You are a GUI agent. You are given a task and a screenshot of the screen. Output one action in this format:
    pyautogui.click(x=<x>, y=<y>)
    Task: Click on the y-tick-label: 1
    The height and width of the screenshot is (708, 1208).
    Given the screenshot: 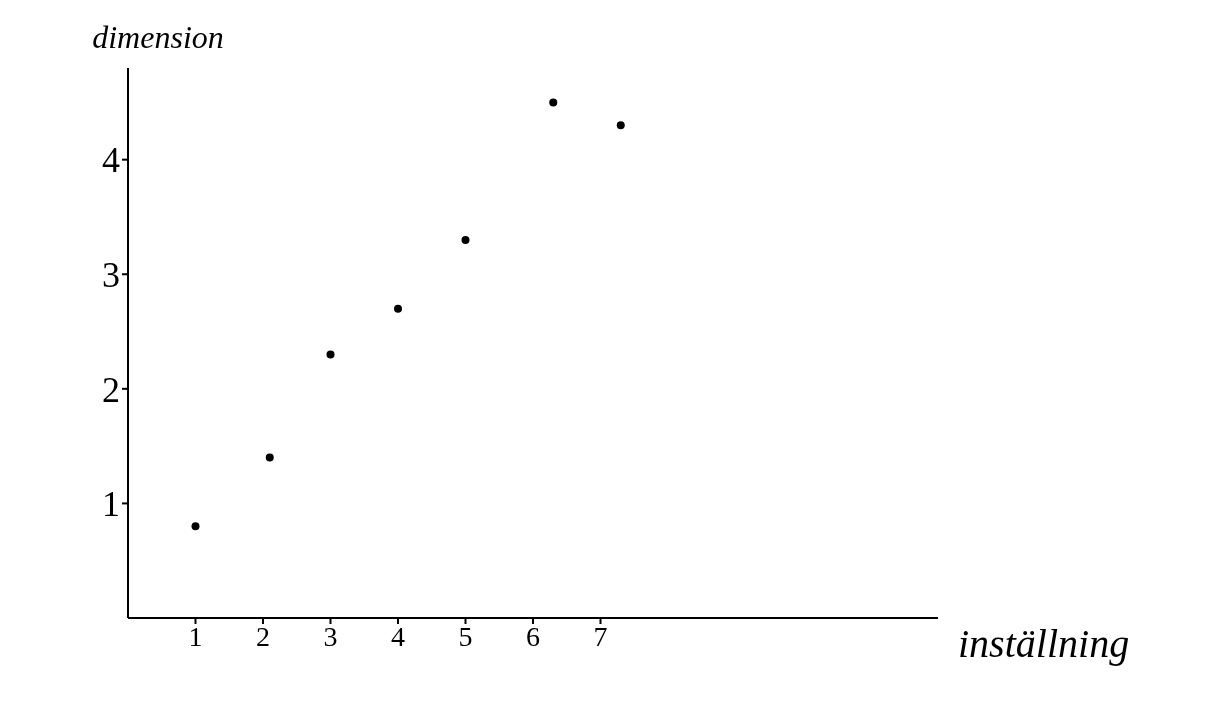 What is the action you would take?
    pyautogui.click(x=111, y=504)
    